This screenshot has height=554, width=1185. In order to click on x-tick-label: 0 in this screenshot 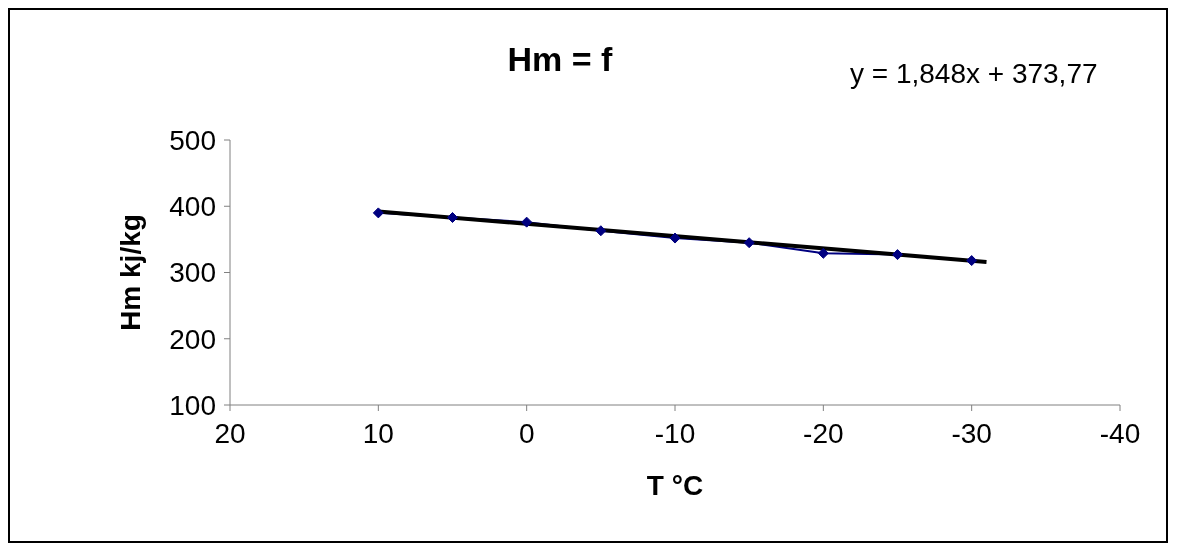, I will do `click(526, 433)`.